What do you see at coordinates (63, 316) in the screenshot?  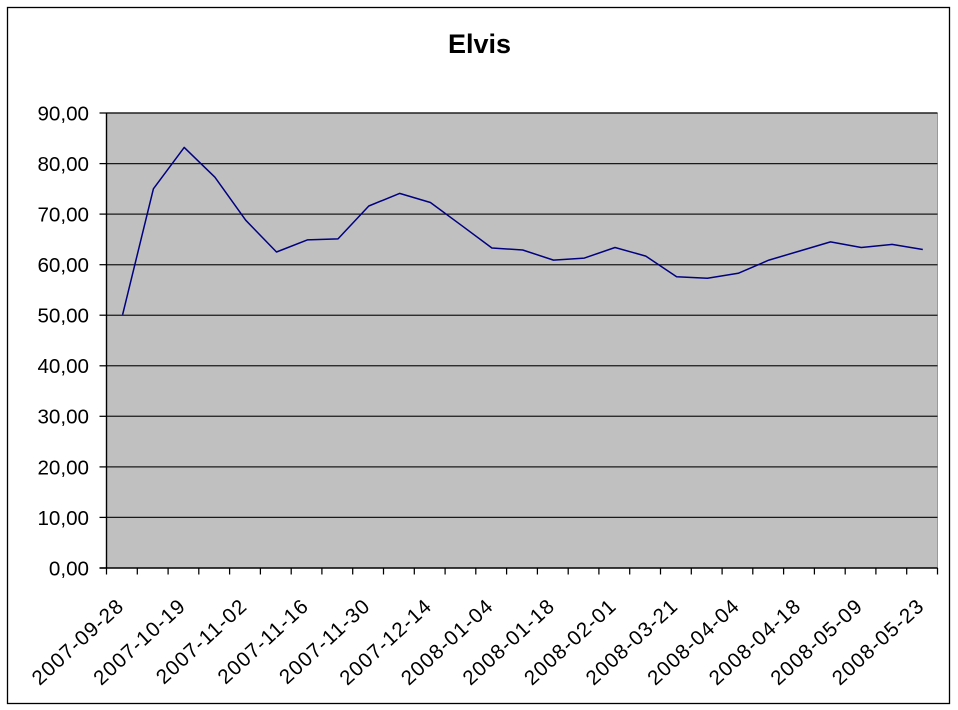 I see `svg-text: 50,00` at bounding box center [63, 316].